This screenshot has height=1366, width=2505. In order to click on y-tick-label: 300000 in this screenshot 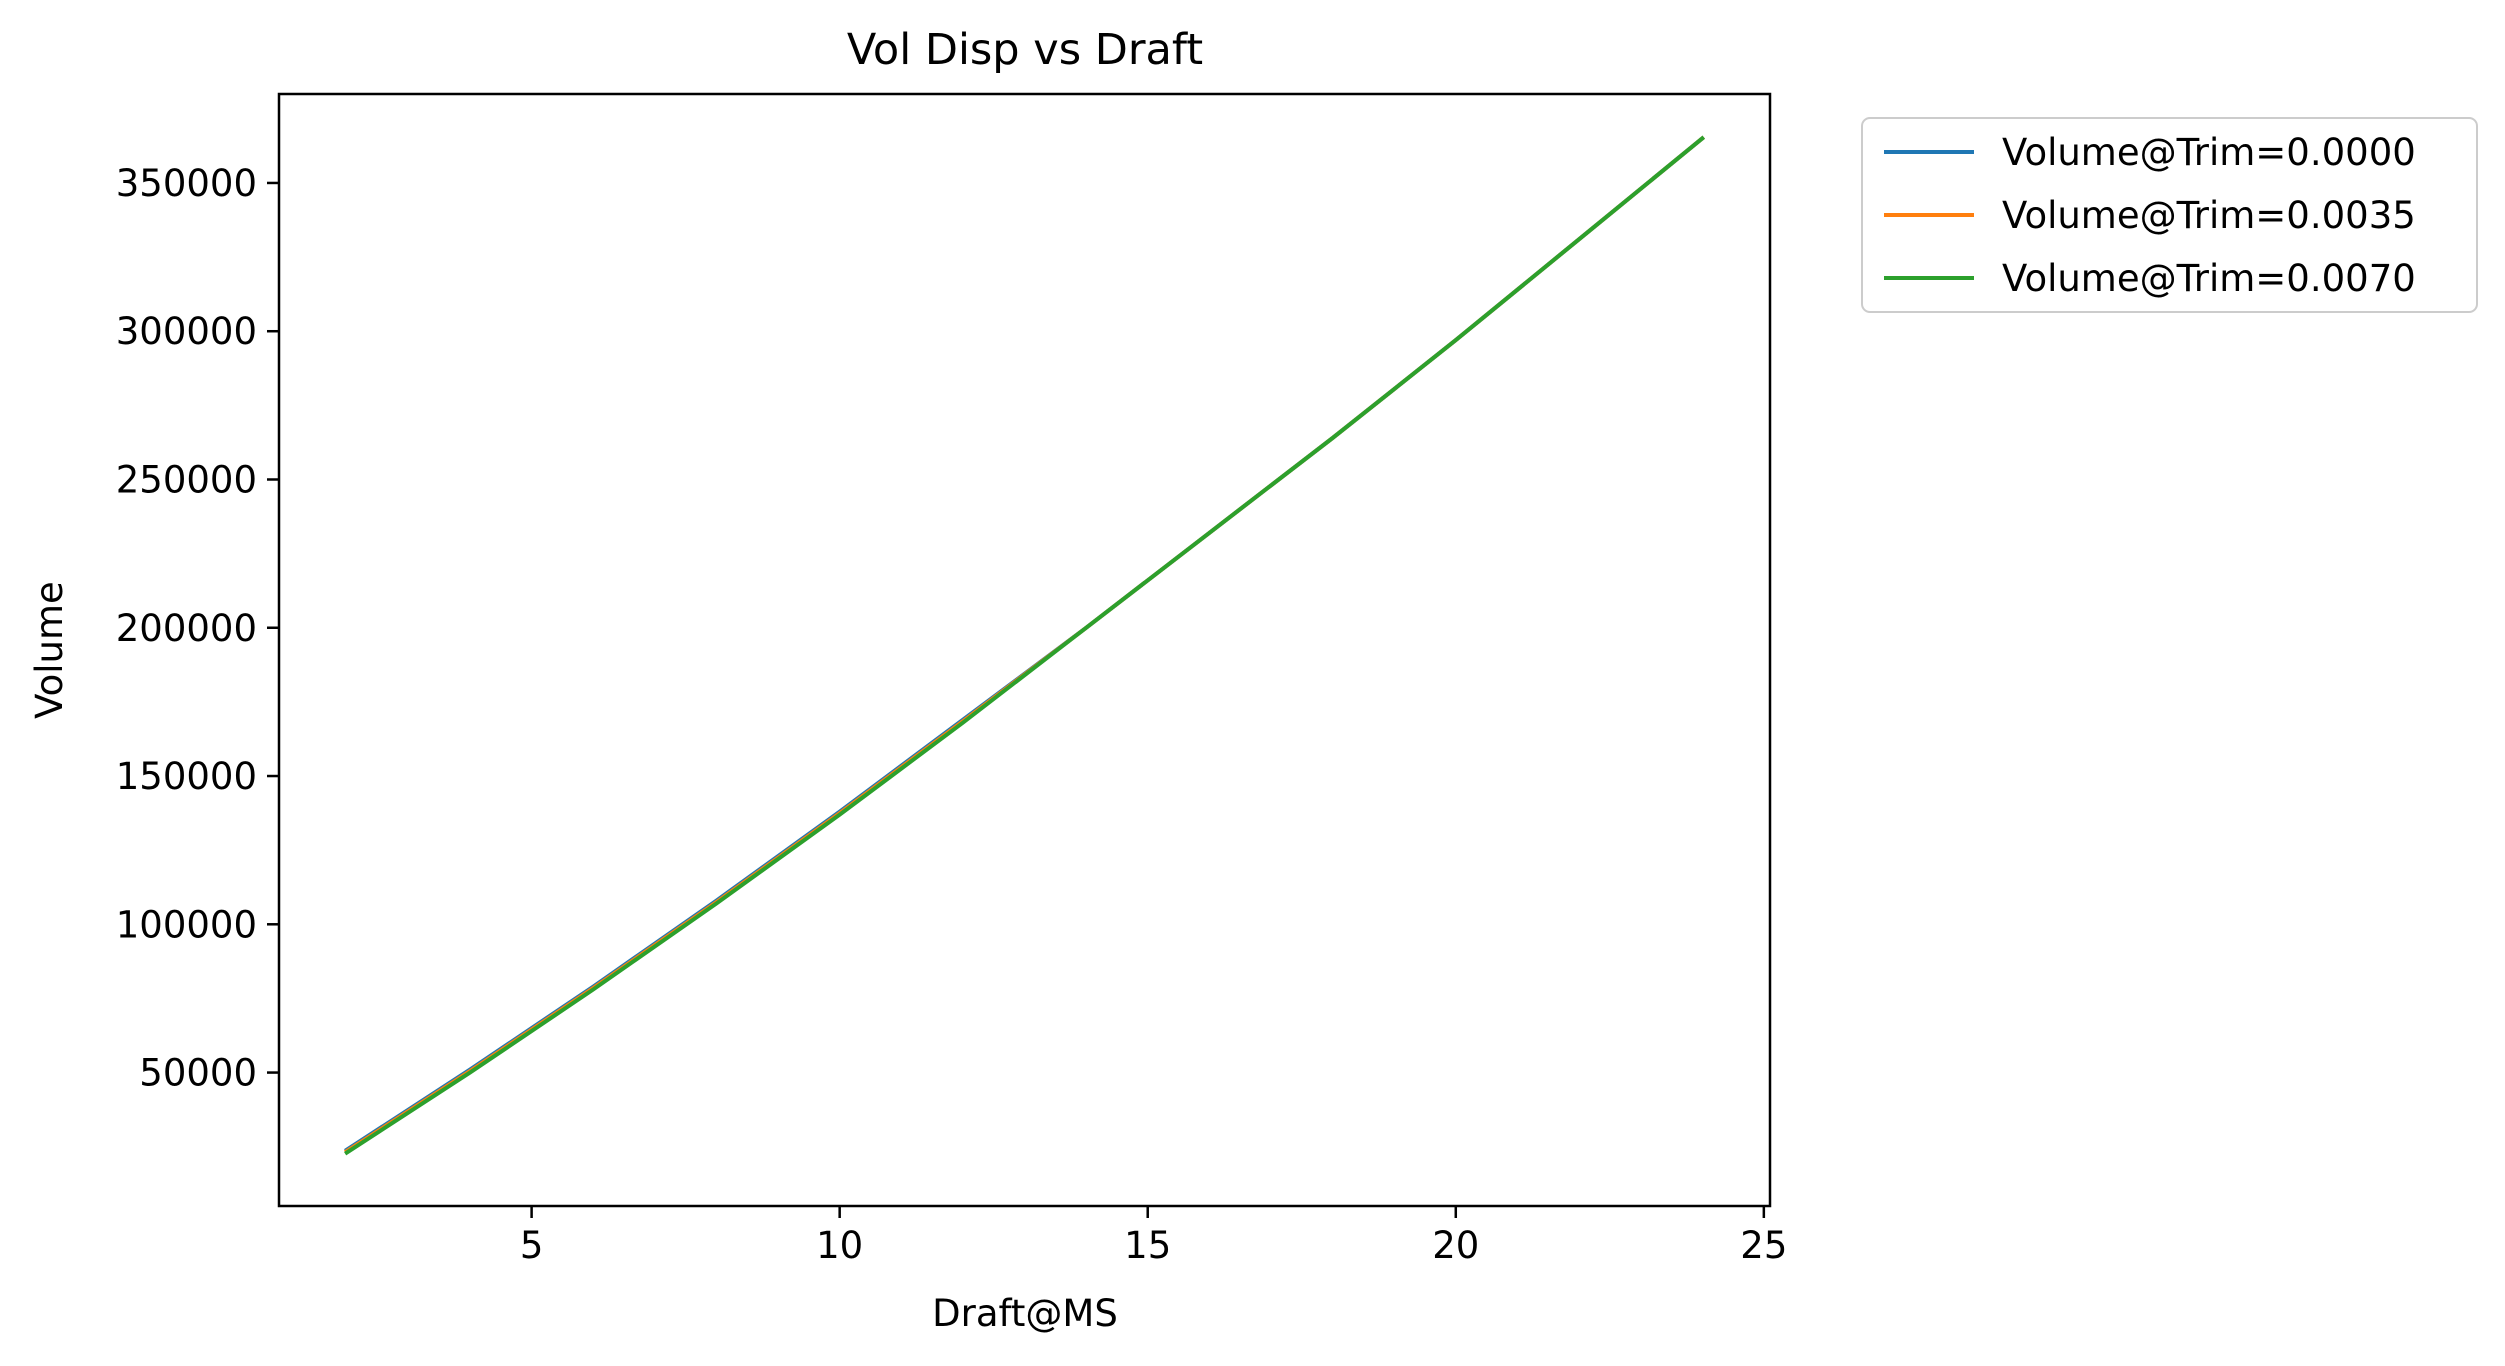, I will do `click(186, 331)`.